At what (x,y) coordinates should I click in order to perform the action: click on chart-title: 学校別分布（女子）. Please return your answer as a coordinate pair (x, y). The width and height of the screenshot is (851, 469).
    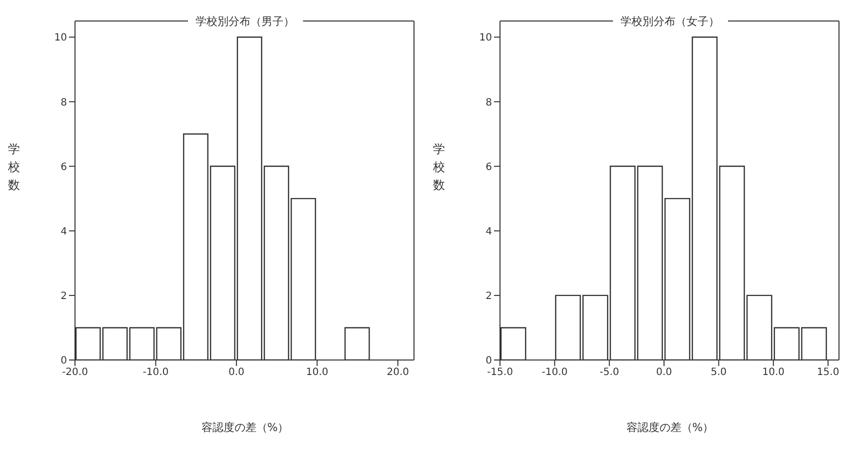
    Looking at the image, I should click on (670, 21).